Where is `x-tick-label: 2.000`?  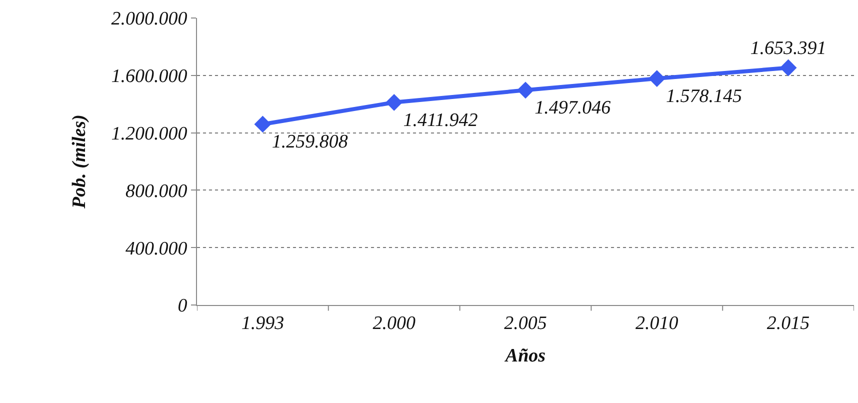
x-tick-label: 2.000 is located at coordinates (394, 323).